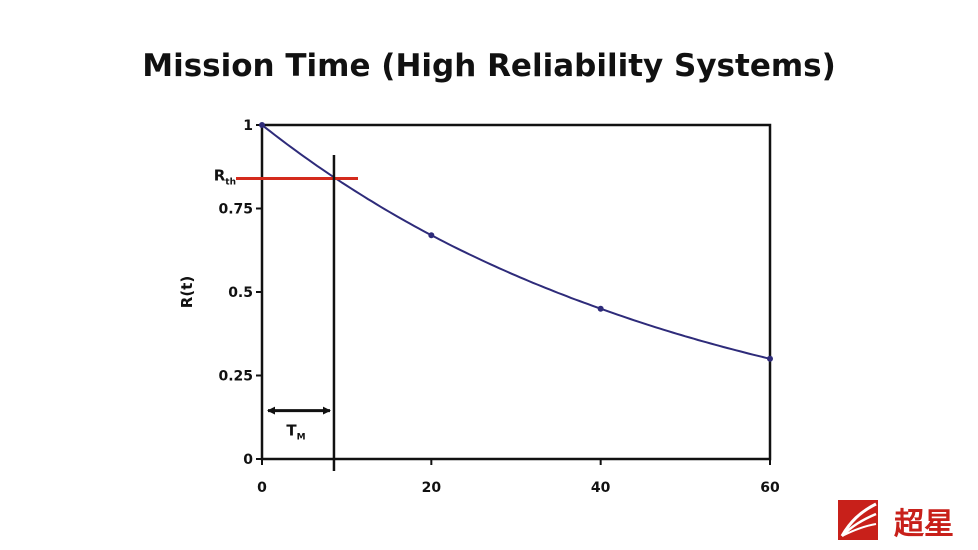 Image resolution: width=978 pixels, height=550 pixels. Describe the element at coordinates (291, 431) in the screenshot. I see `mission-time-label-main: T` at that location.